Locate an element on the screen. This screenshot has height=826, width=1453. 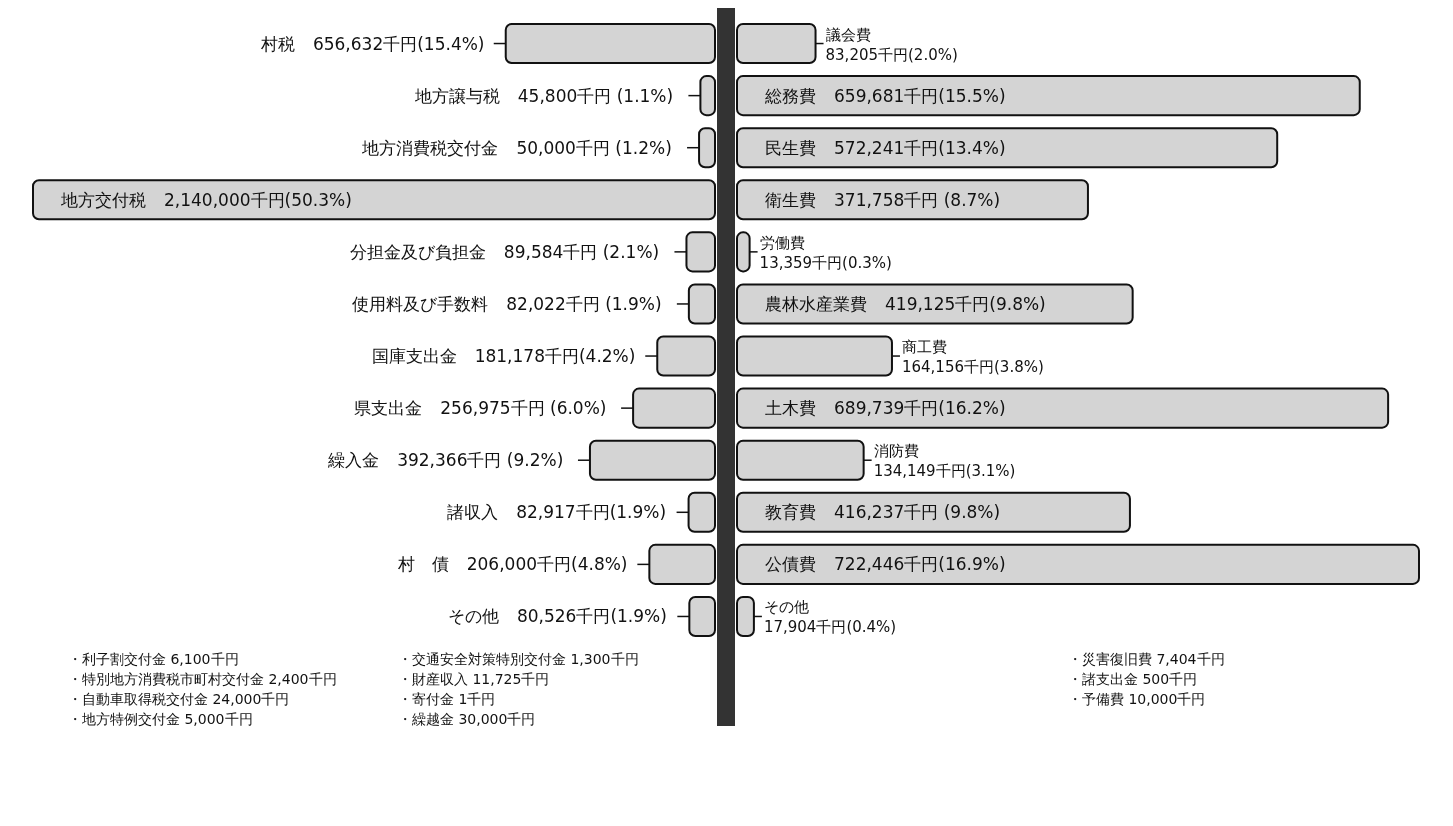
data-label: 572,241千円(13.4%) is located at coordinates (920, 147).